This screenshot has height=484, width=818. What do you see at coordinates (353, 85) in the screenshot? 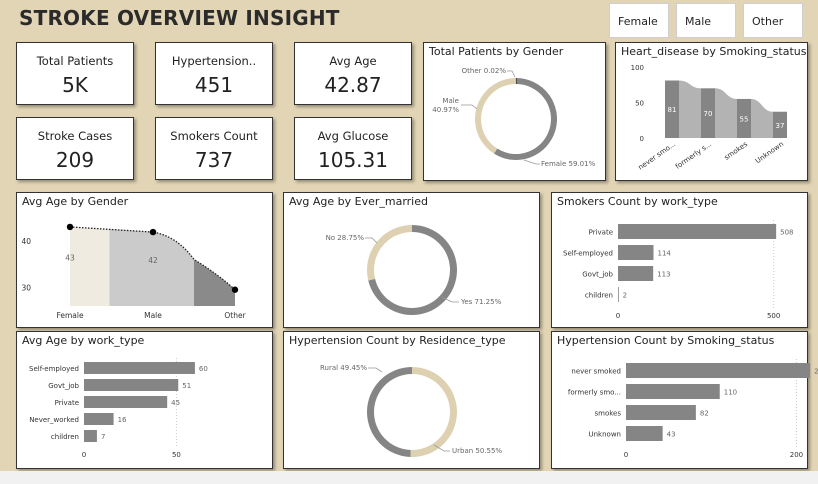
I see `kpi-value: 42.87` at bounding box center [353, 85].